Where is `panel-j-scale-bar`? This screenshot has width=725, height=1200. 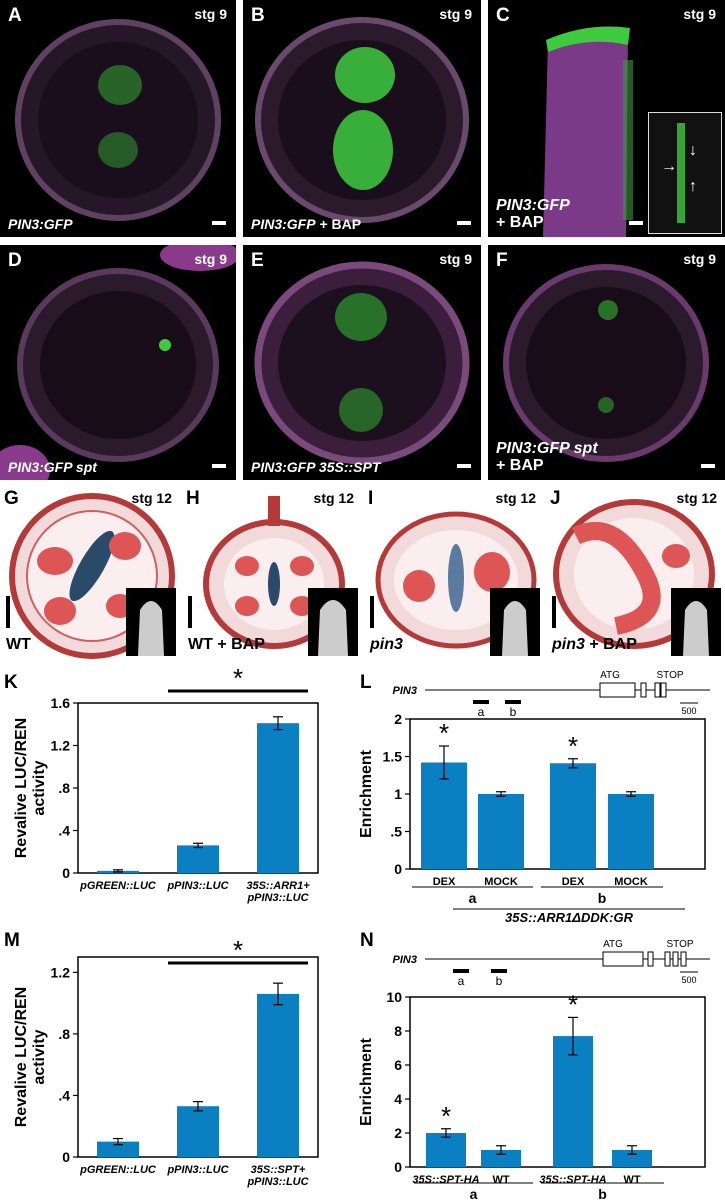
panel-j-scale-bar is located at coordinates (554, 612).